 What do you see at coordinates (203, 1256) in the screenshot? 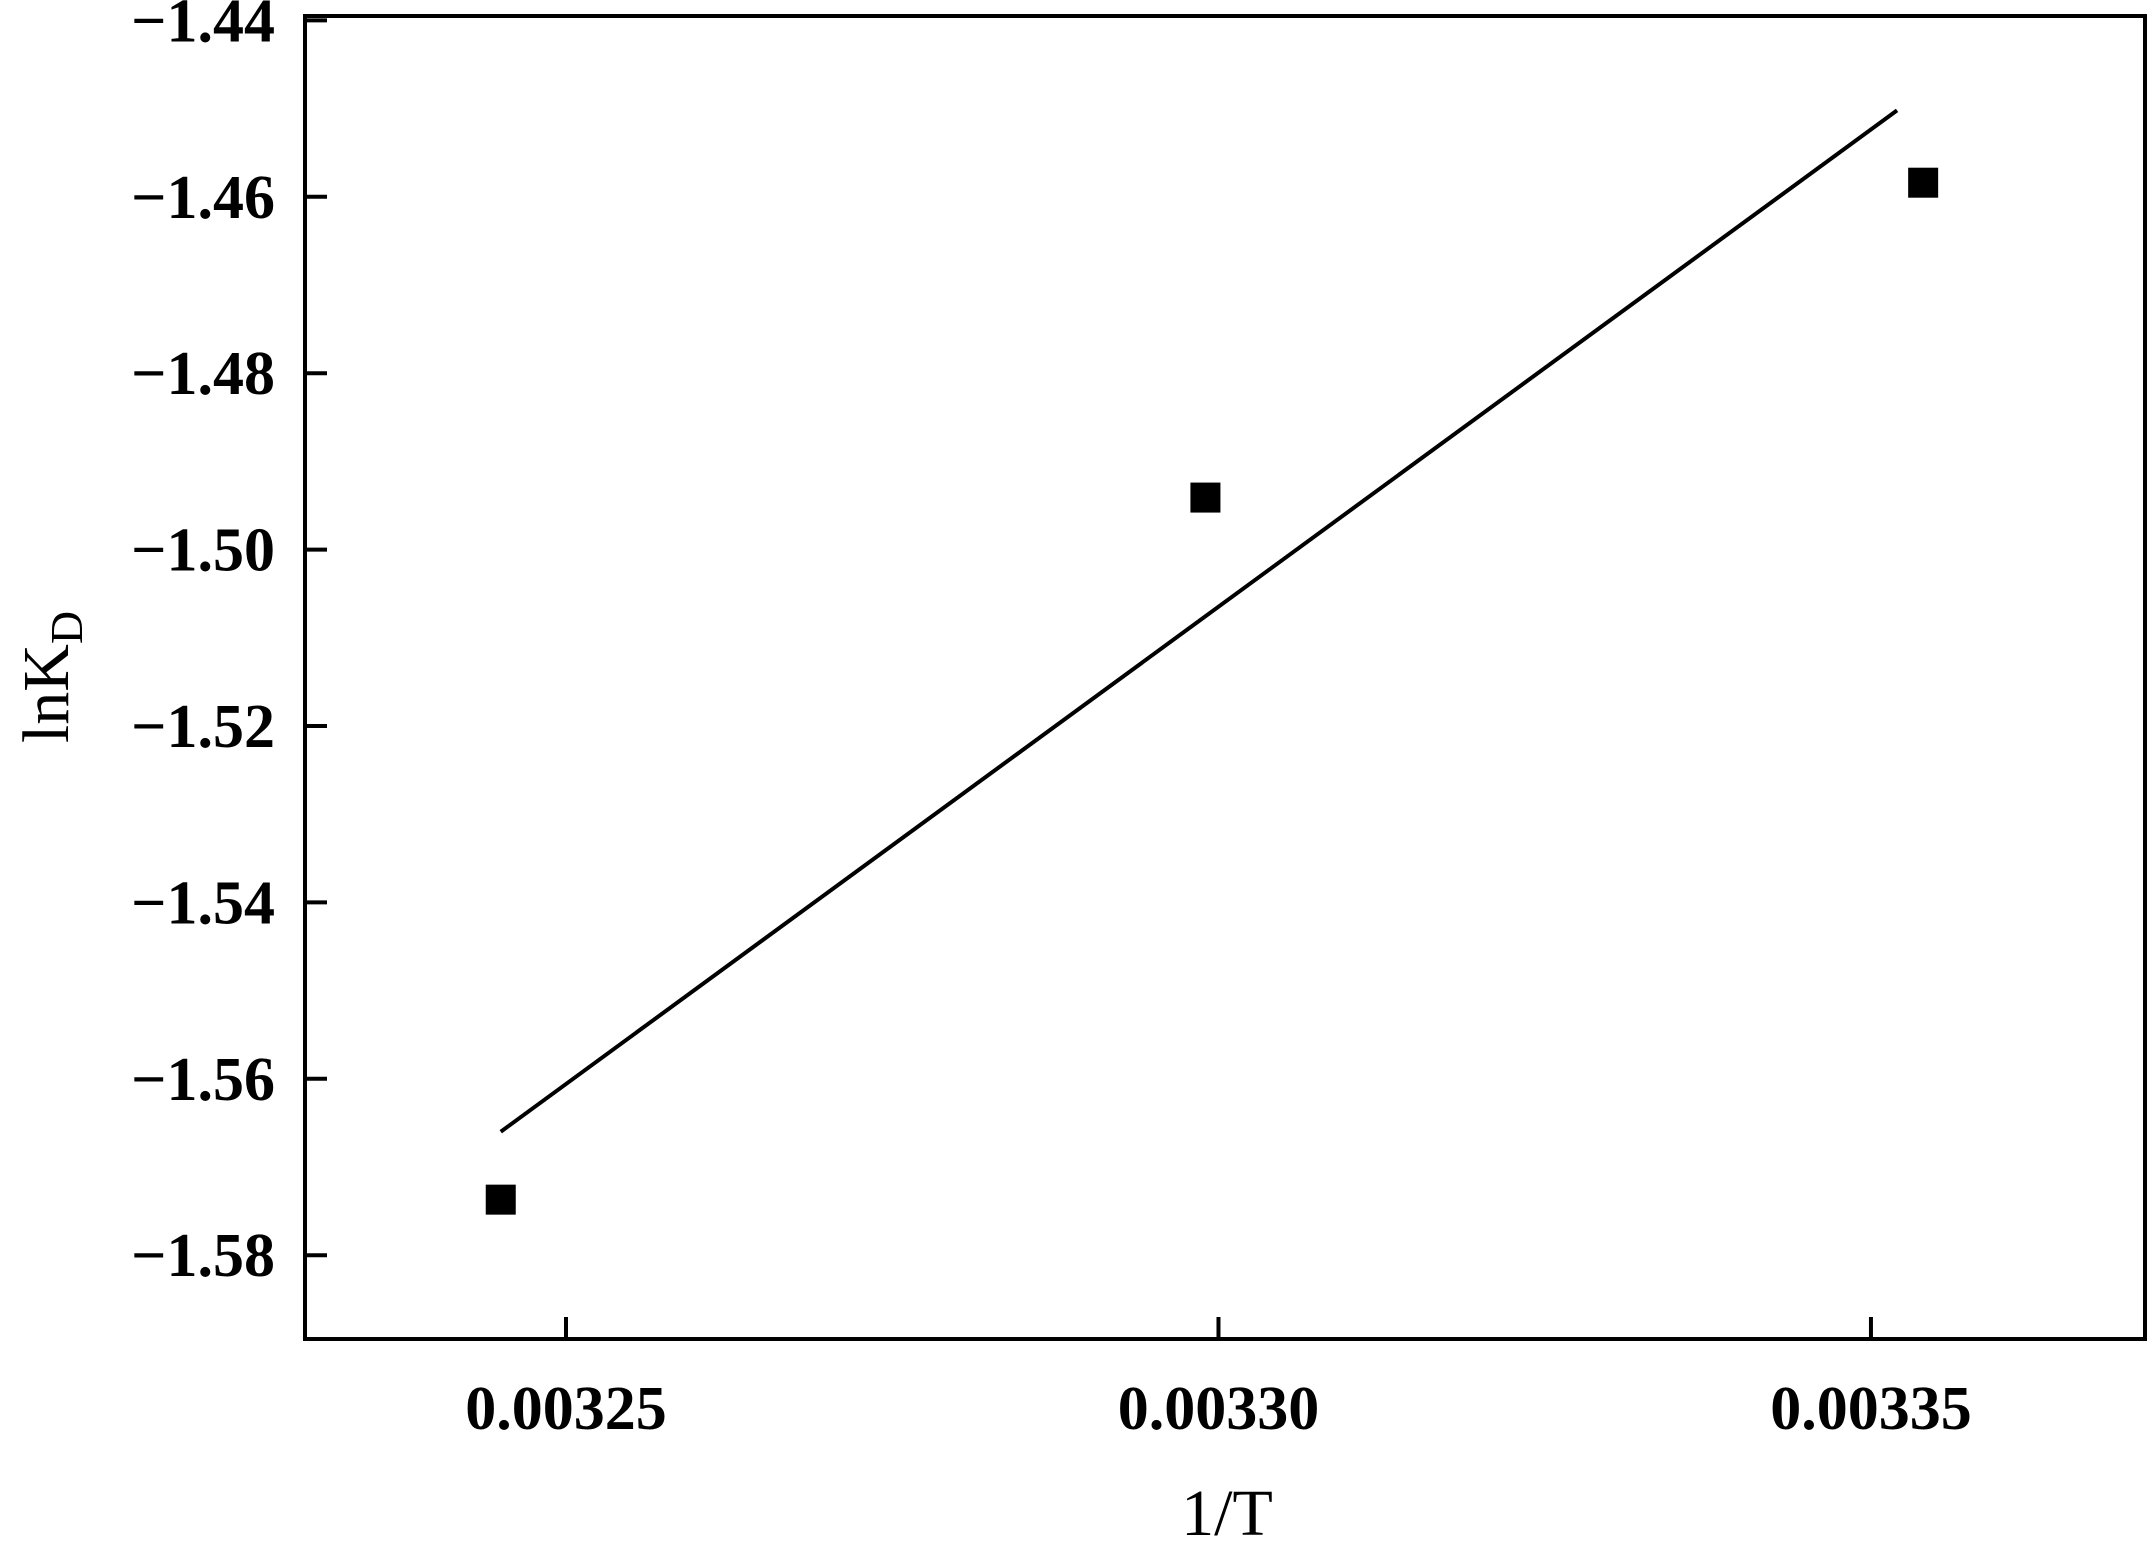
I see `y-tick-label-7: −1.58` at bounding box center [203, 1256].